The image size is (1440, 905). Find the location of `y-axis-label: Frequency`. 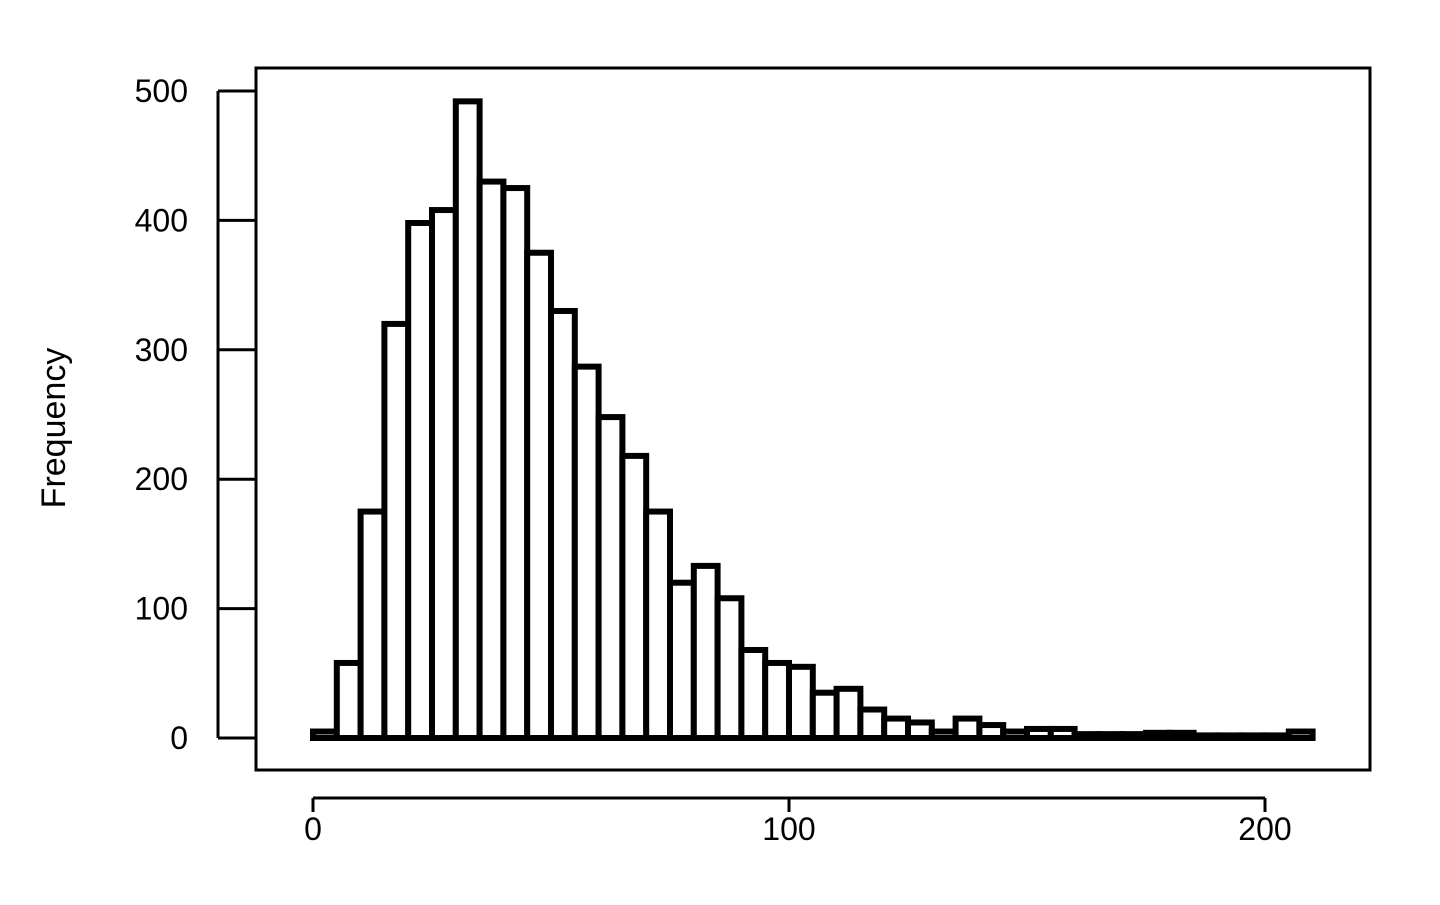

y-axis-label: Frequency is located at coordinates (54, 428).